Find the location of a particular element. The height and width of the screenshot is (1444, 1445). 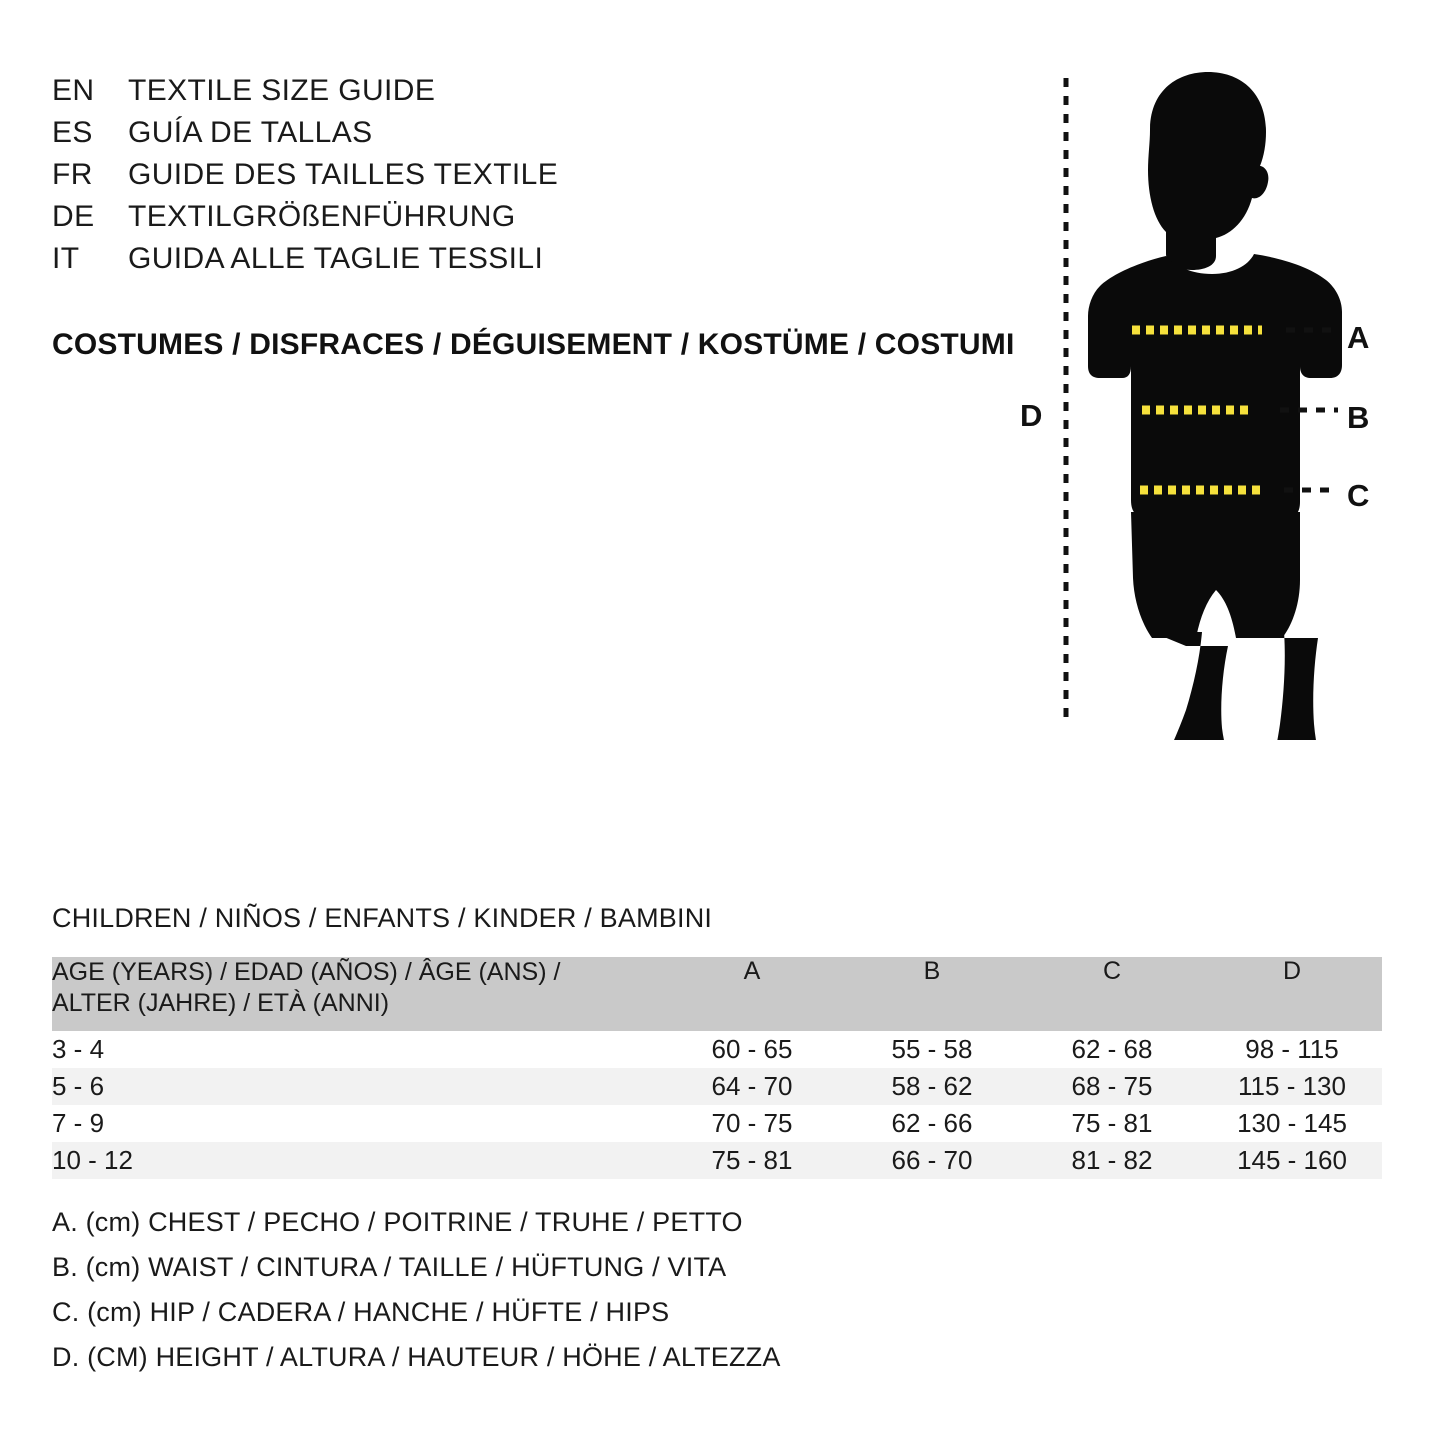

cell-chest: 75 - 81 is located at coordinates (752, 1160).